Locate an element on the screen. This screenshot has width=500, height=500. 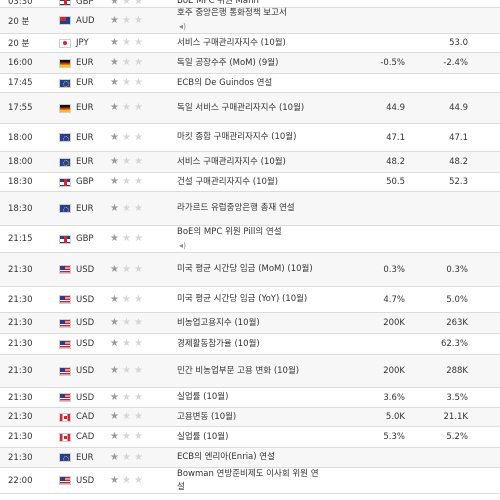
event-cell: 고용변동 (10월) is located at coordinates (251, 417).